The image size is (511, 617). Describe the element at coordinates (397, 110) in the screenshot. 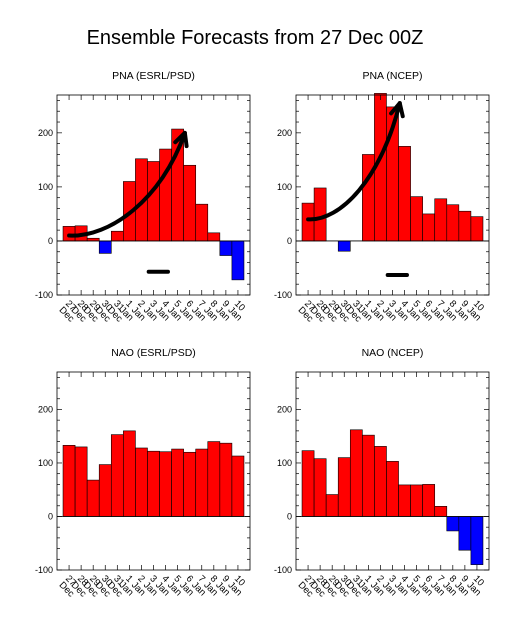

I see `annotation-arrowhead` at that location.